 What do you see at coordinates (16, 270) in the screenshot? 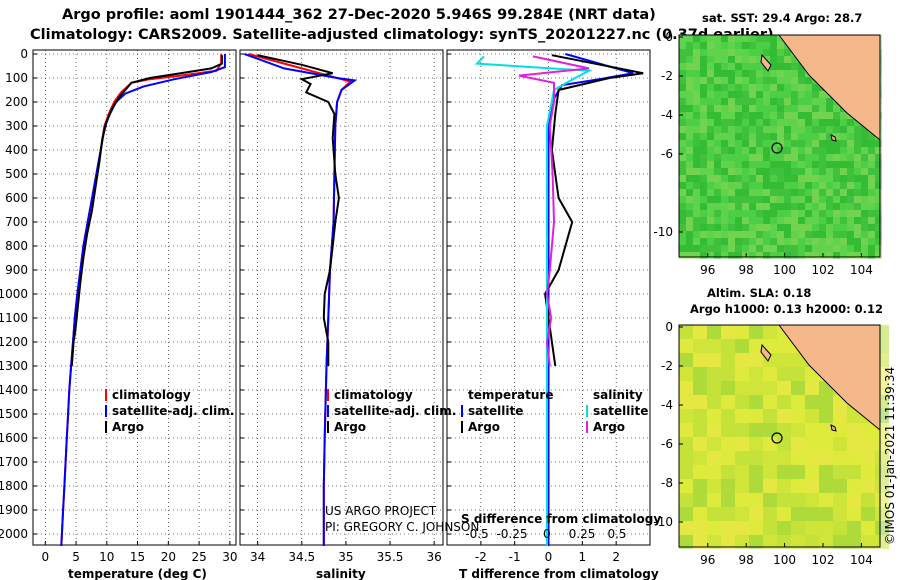
I see `pressure-tick-label: 900` at bounding box center [16, 270].